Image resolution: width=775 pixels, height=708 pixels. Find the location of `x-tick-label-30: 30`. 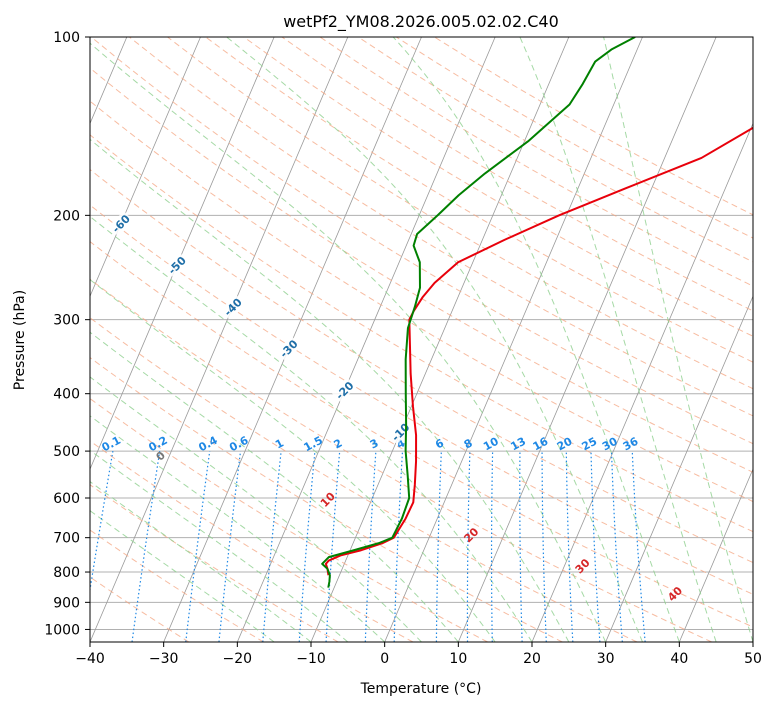

x-tick-label-30: 30 is located at coordinates (606, 659).